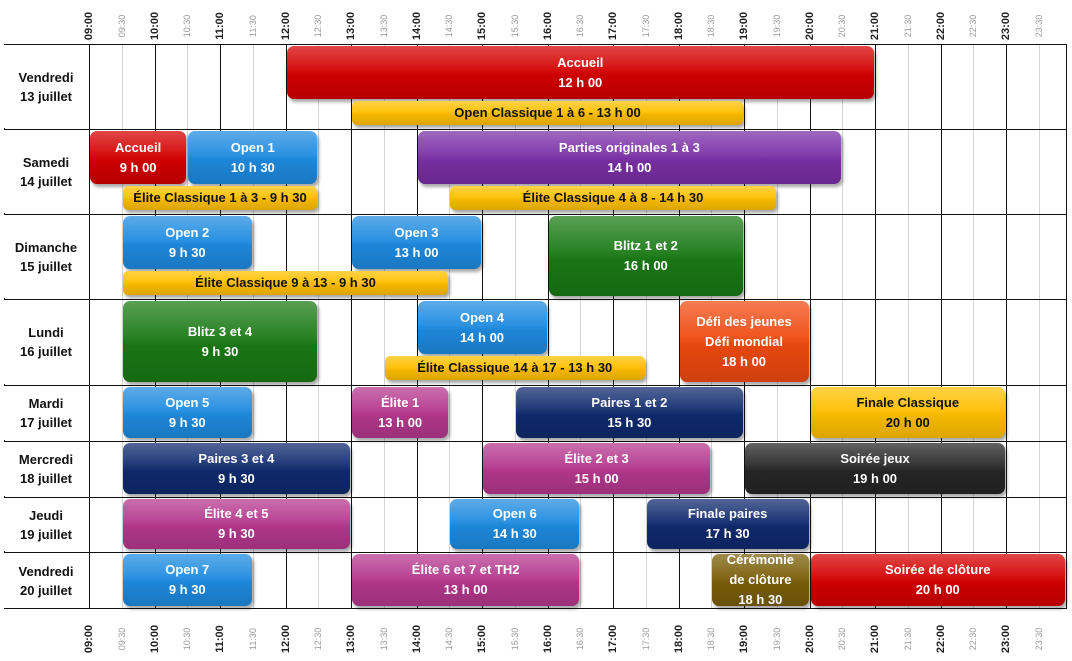 The width and height of the screenshot is (1072, 661). I want to click on time-axis-bottom-half-label: 14:30, so click(449, 639).